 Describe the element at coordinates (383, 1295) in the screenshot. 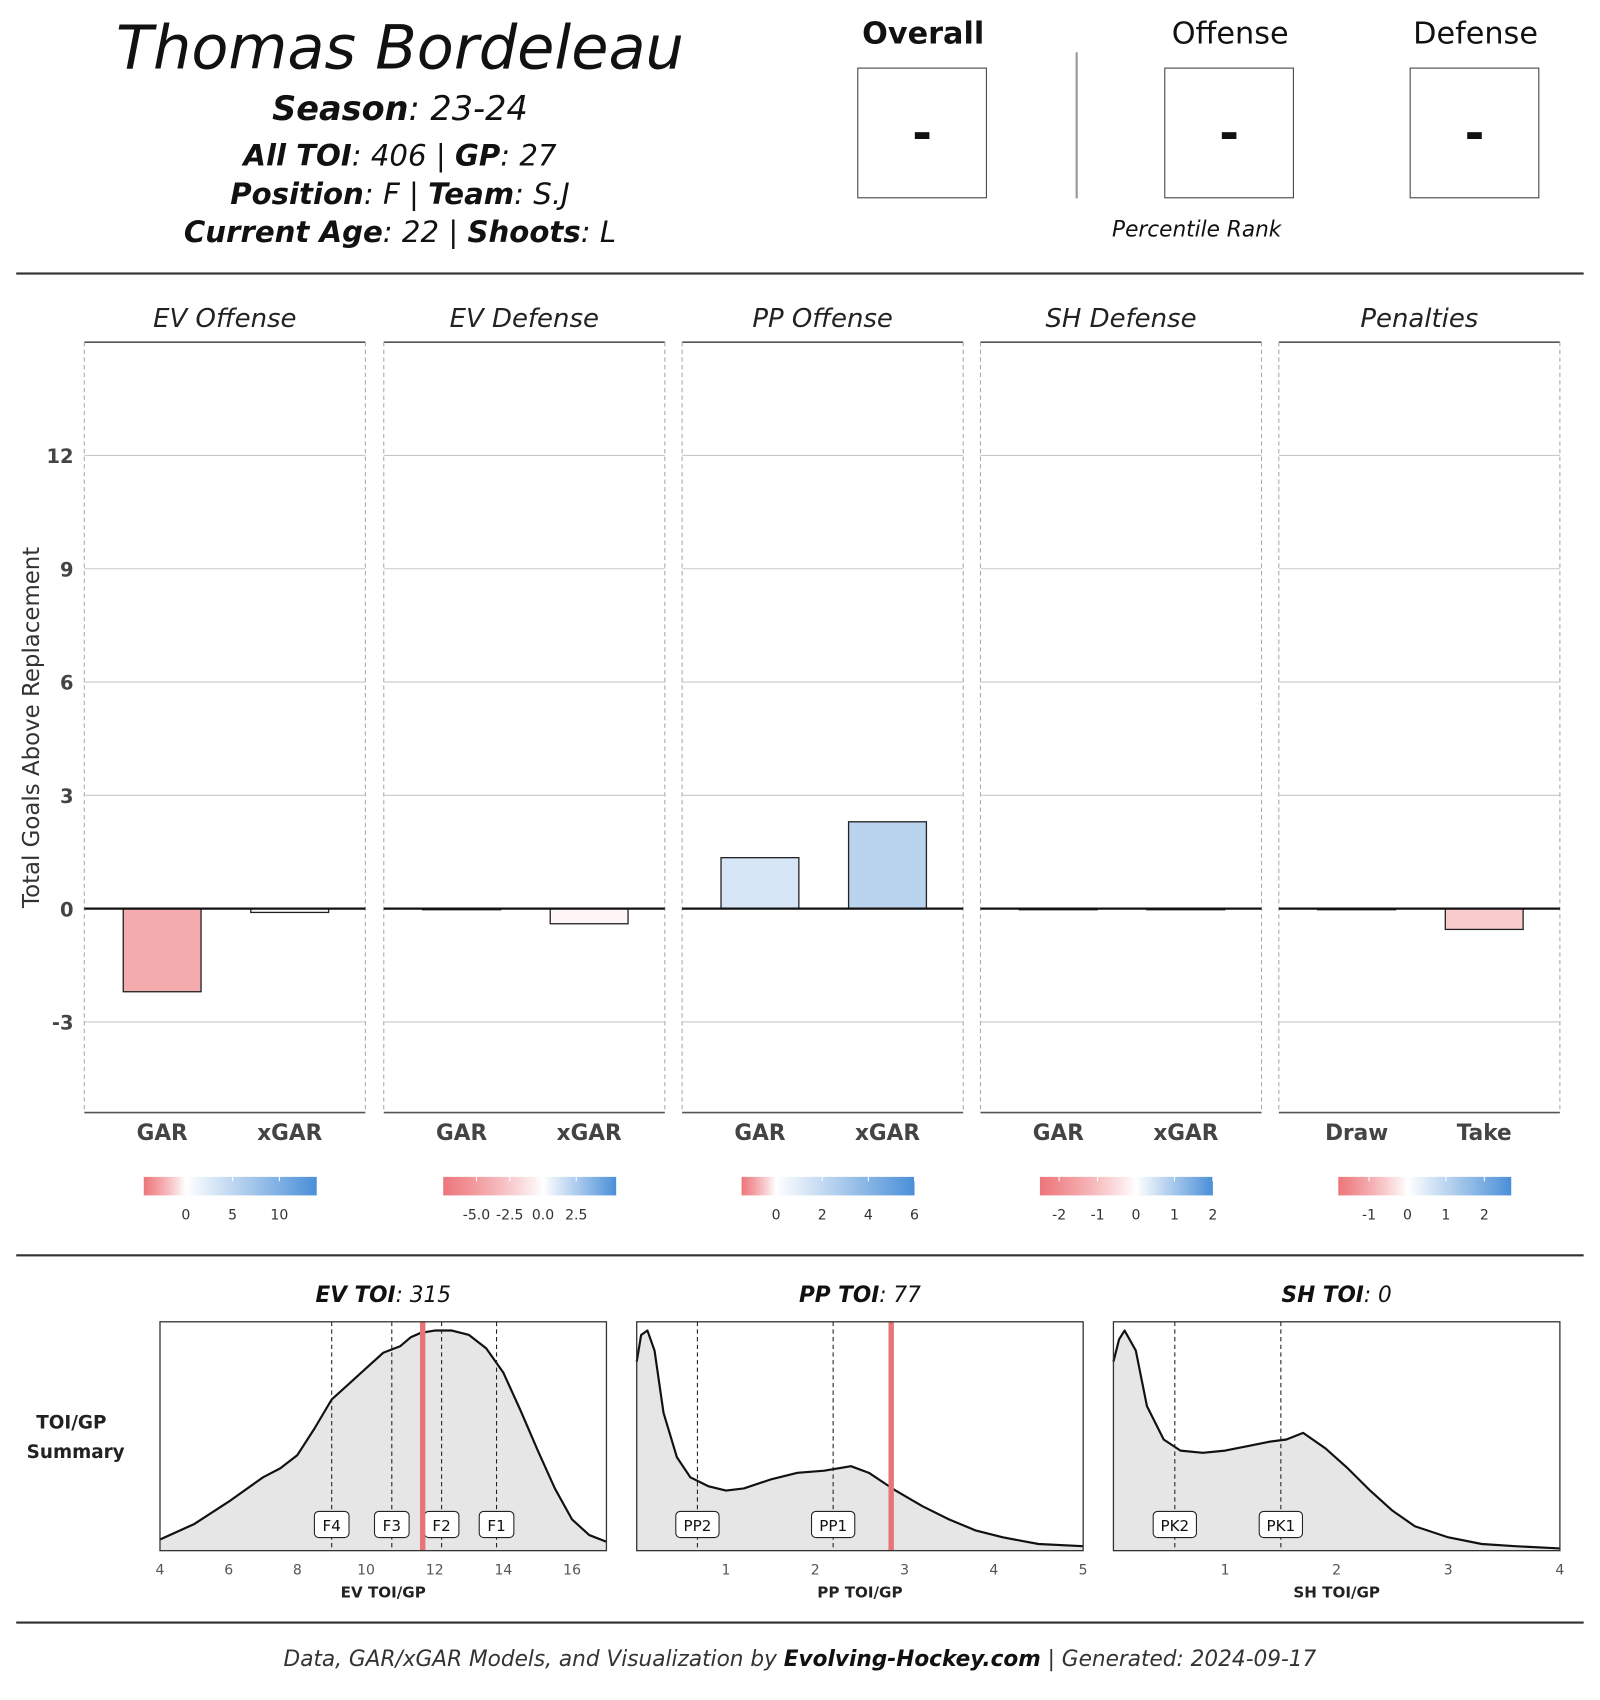

I see `toi-panel-title: EV TOI: 315` at that location.